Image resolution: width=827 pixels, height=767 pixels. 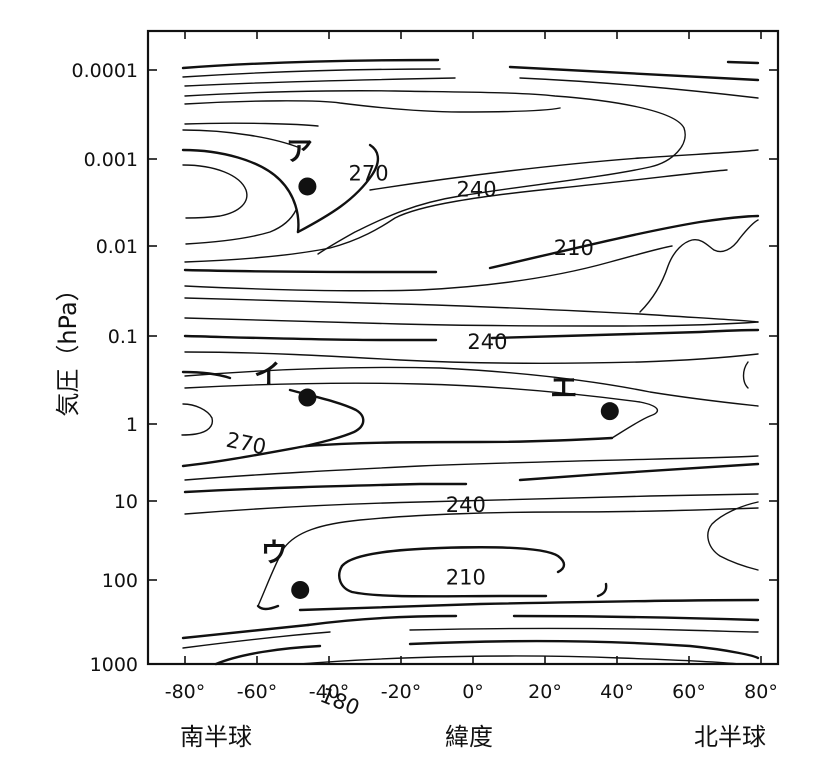 What do you see at coordinates (689, 692) in the screenshot?
I see `x-tick-label: 60°` at bounding box center [689, 692].